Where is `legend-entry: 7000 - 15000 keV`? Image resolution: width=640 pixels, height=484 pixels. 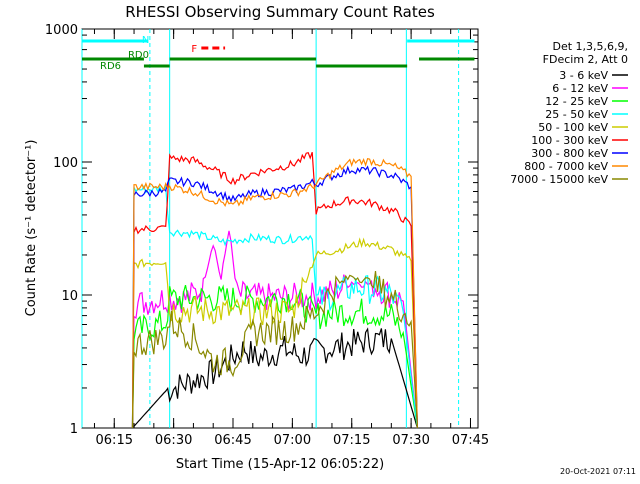 legend-entry: 7000 - 15000 keV is located at coordinates (559, 179).